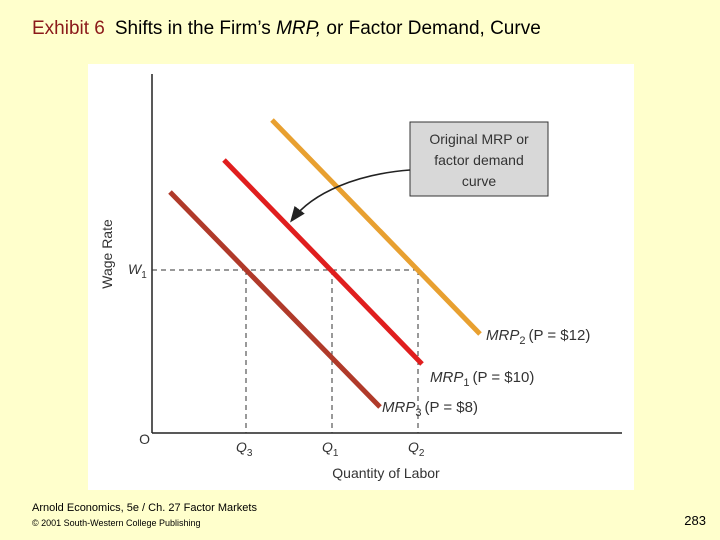  I want to click on annotation-line-3: curve, so click(479, 181).